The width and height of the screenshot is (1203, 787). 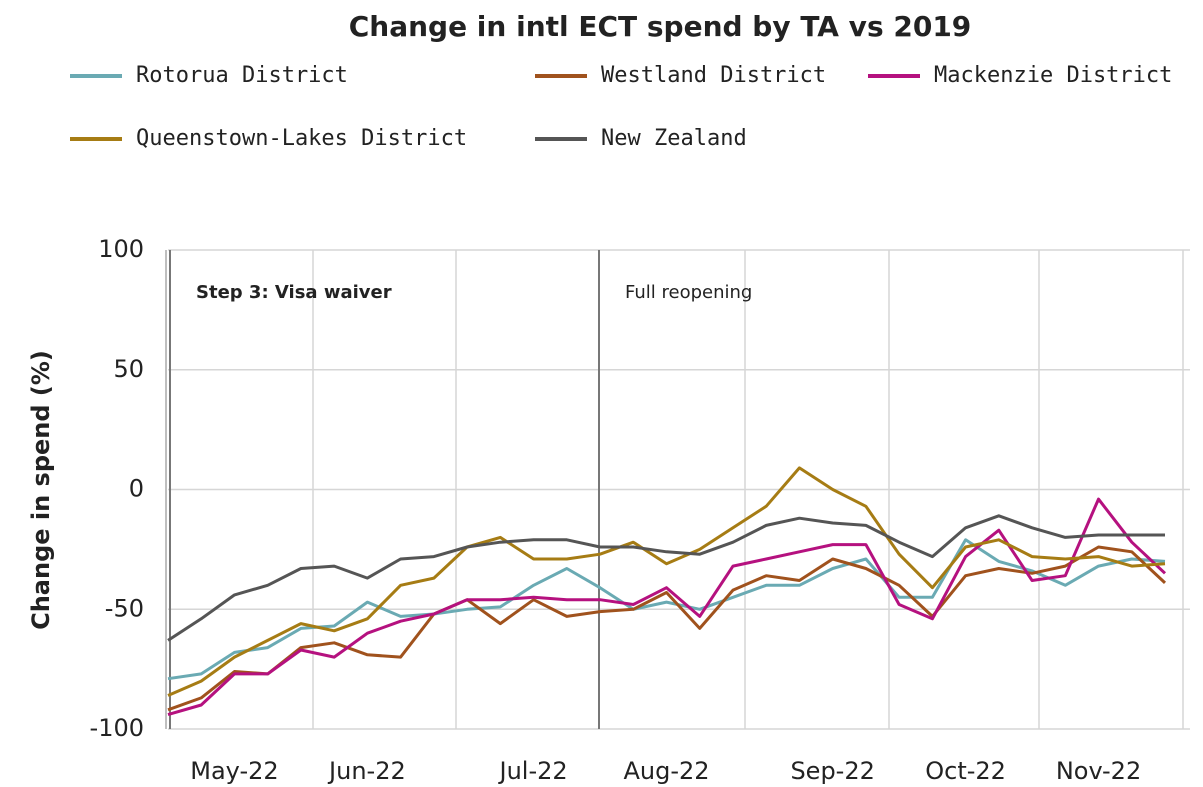 What do you see at coordinates (128, 369) in the screenshot?
I see `y-tick-label: 50` at bounding box center [128, 369].